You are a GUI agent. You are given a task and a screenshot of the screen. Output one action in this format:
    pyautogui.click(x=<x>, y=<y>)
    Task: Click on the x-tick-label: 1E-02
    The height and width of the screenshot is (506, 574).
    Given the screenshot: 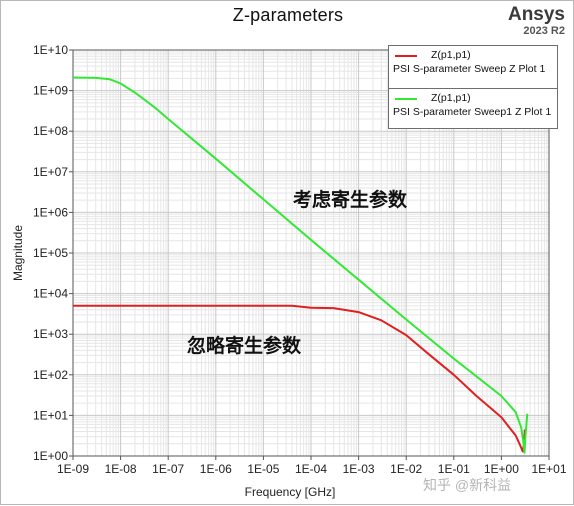 What is the action you would take?
    pyautogui.click(x=406, y=469)
    